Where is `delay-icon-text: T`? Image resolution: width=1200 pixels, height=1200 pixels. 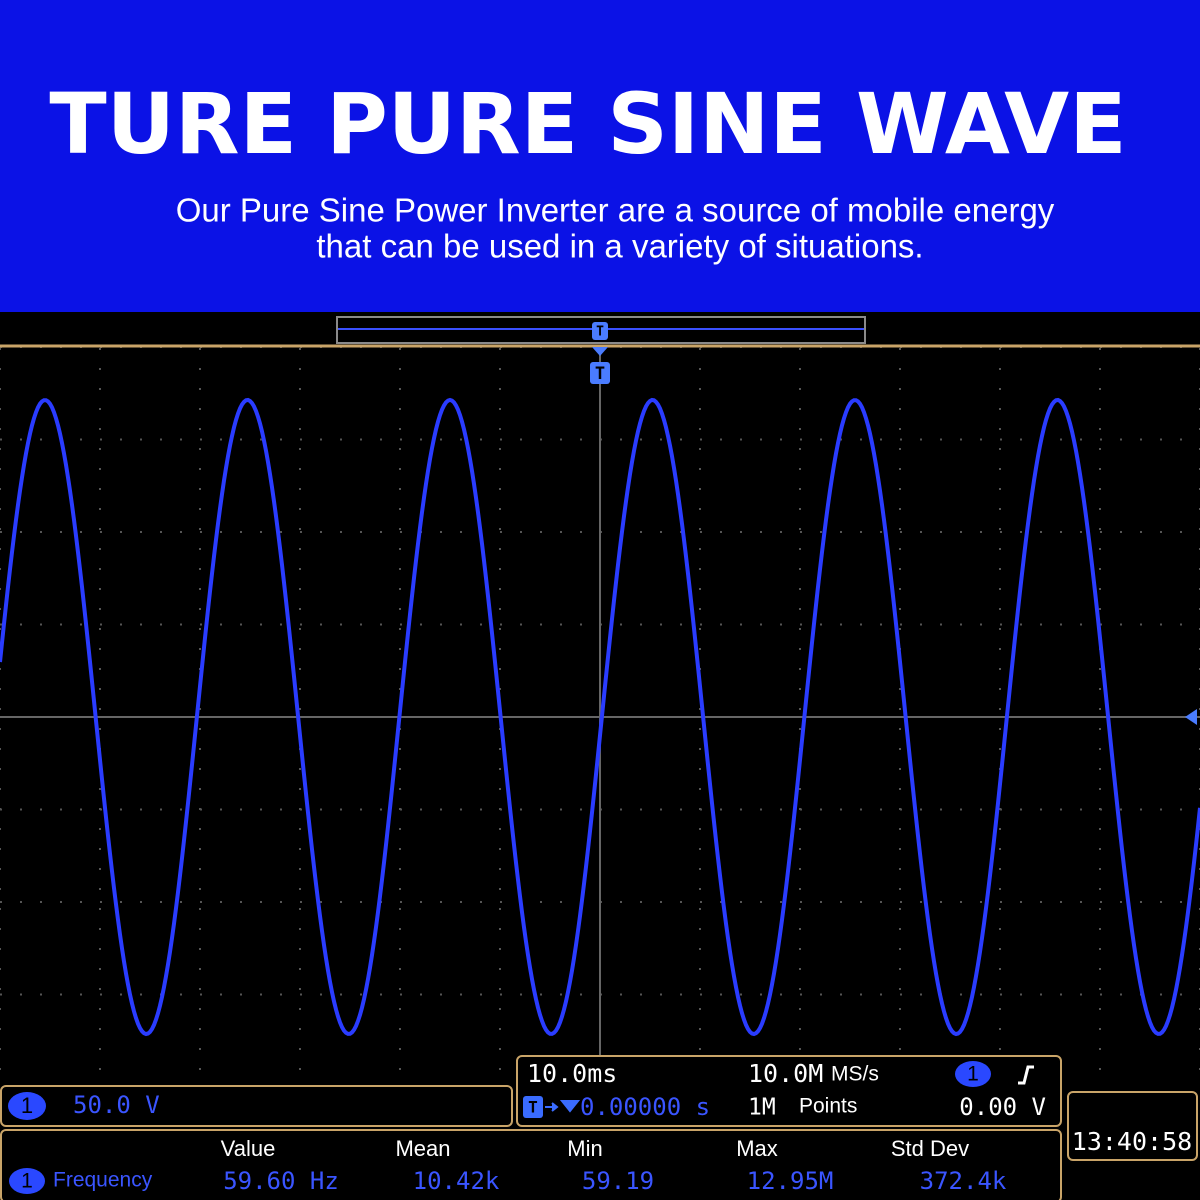
delay-icon-text: T is located at coordinates (533, 1107).